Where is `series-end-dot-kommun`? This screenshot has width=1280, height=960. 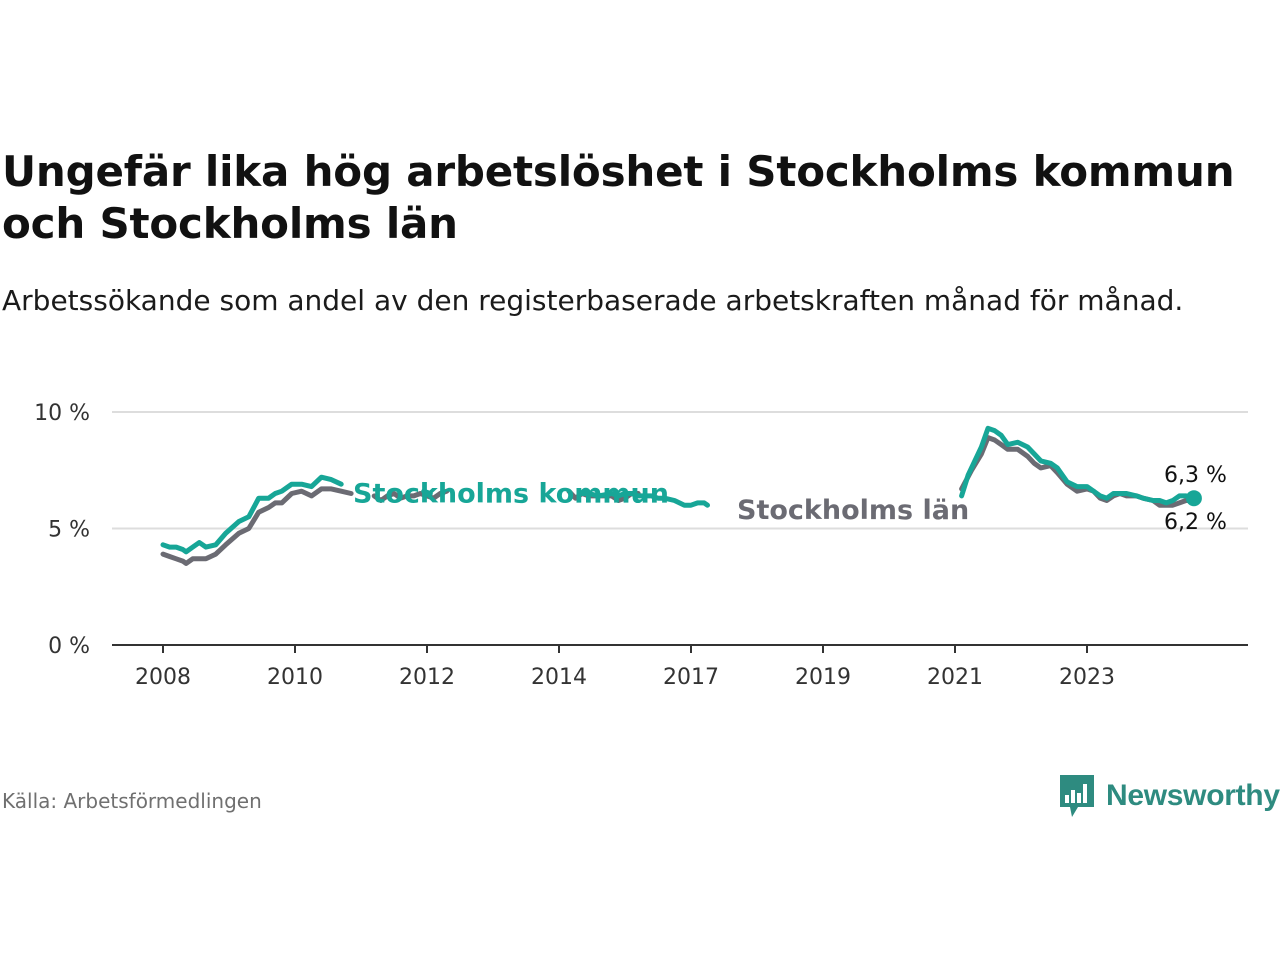 series-end-dot-kommun is located at coordinates (1193, 498).